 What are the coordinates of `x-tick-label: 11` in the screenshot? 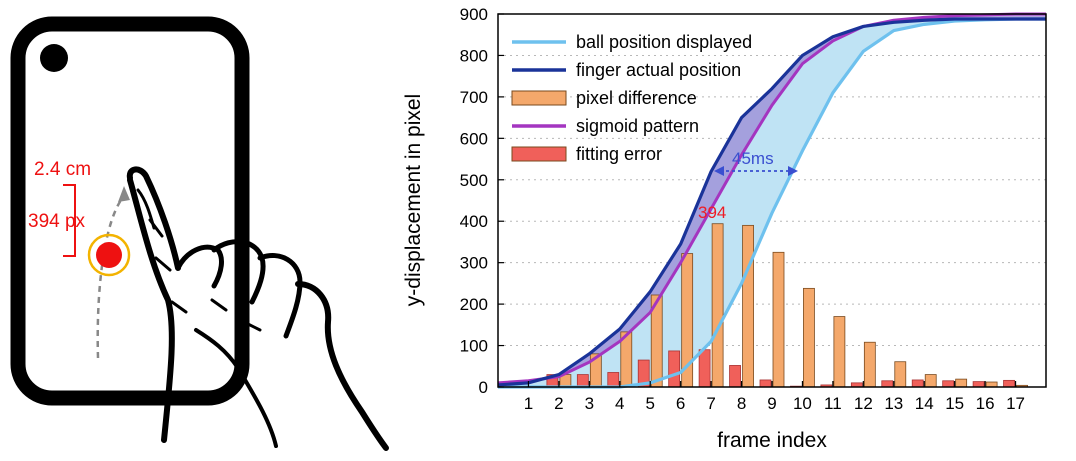 It's located at (833, 403).